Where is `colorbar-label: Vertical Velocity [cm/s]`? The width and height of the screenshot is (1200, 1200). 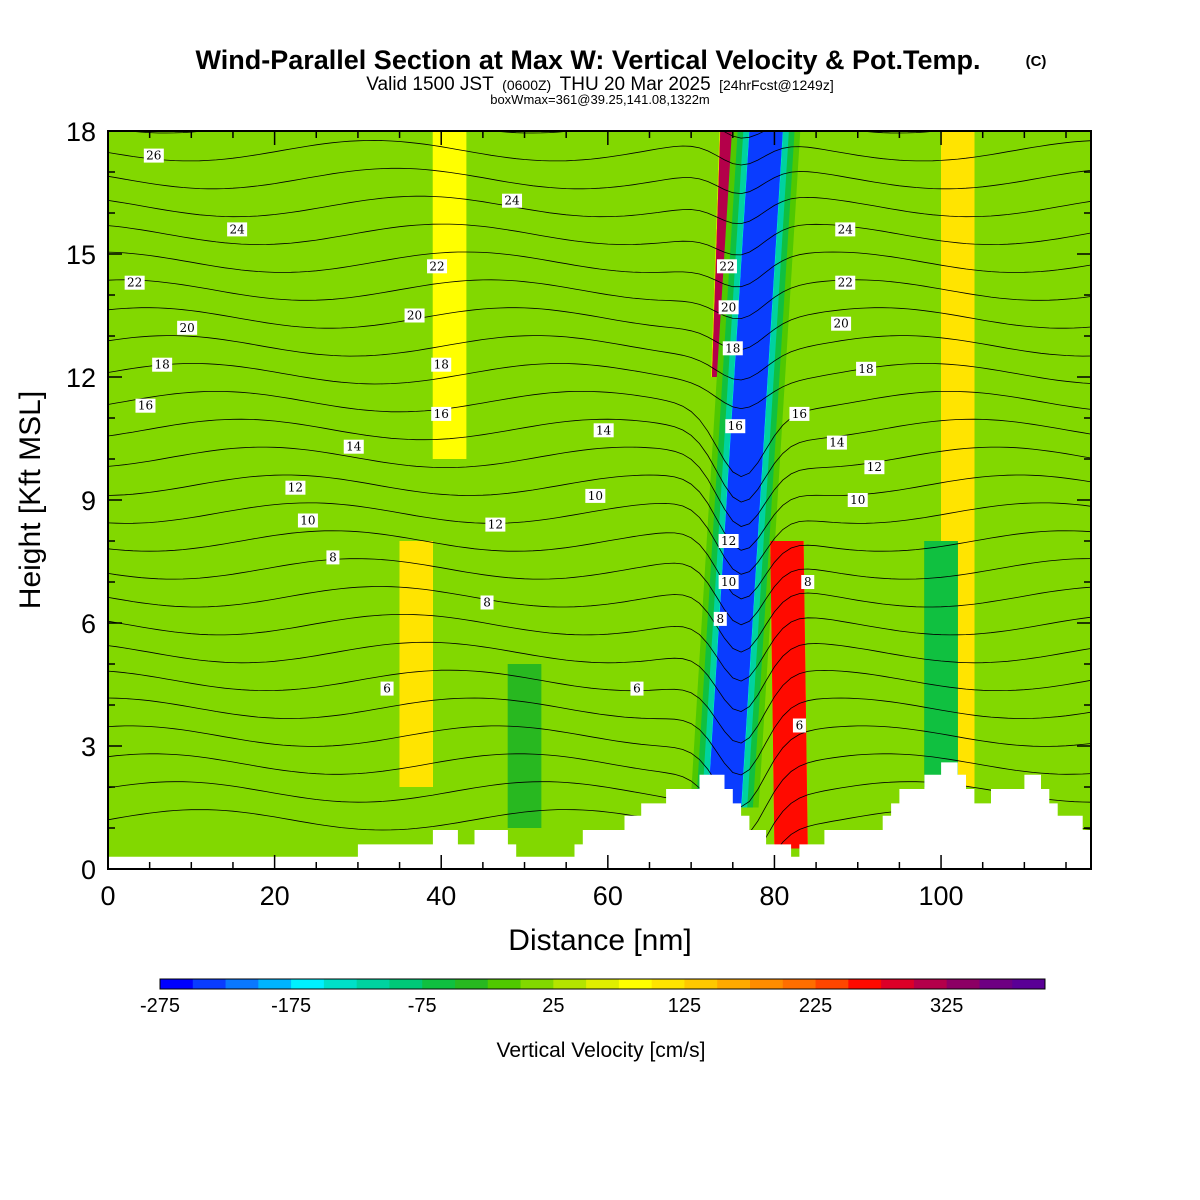
colorbar-label: Vertical Velocity [cm/s] is located at coordinates (601, 1050).